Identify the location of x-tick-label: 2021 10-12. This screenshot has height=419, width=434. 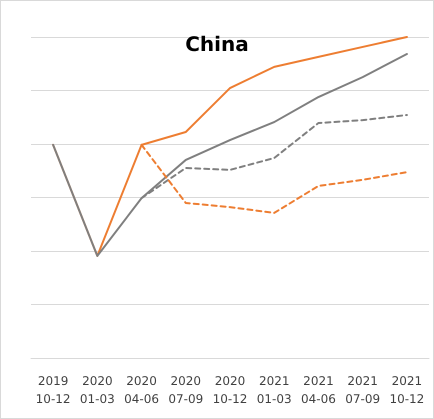
(406, 390).